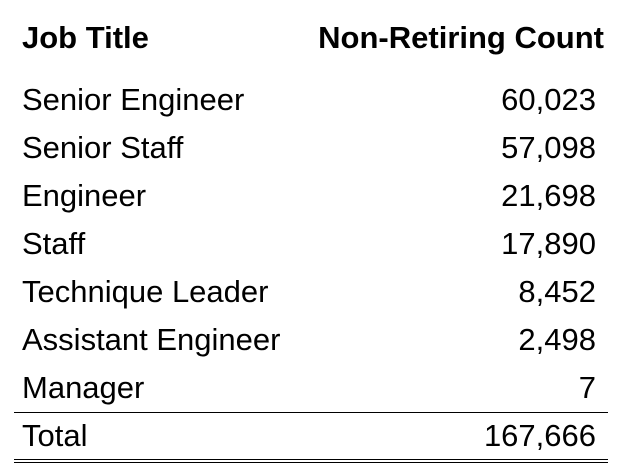  Describe the element at coordinates (103, 147) in the screenshot. I see `job-title-cell: Senior Staff` at that location.